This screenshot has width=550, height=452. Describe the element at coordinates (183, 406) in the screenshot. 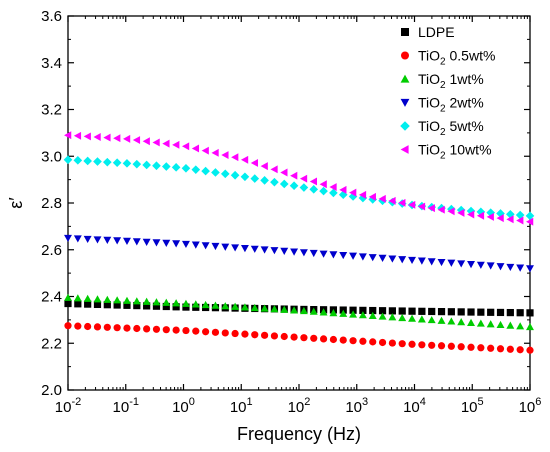

I see `x-tick-label: 10⁰` at that location.